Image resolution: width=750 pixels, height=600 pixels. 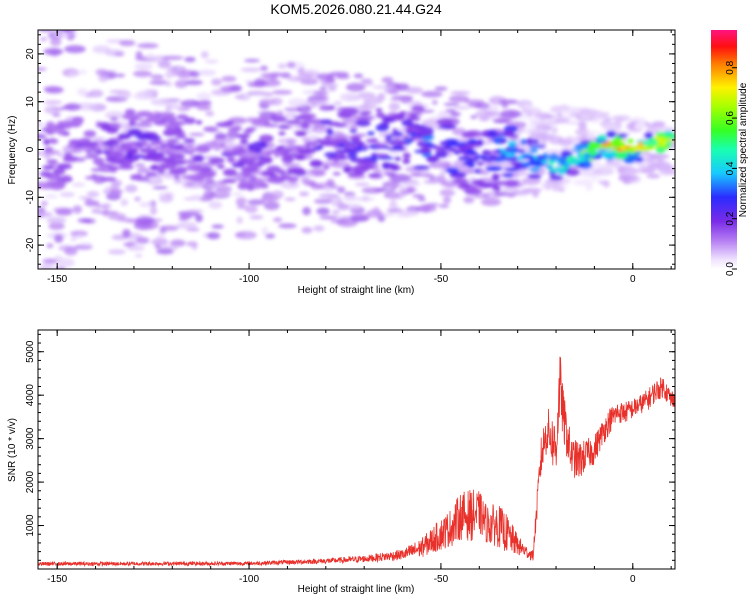 What do you see at coordinates (30, 197) in the screenshot?
I see `spectrogram-ytick-label: -10` at bounding box center [30, 197].